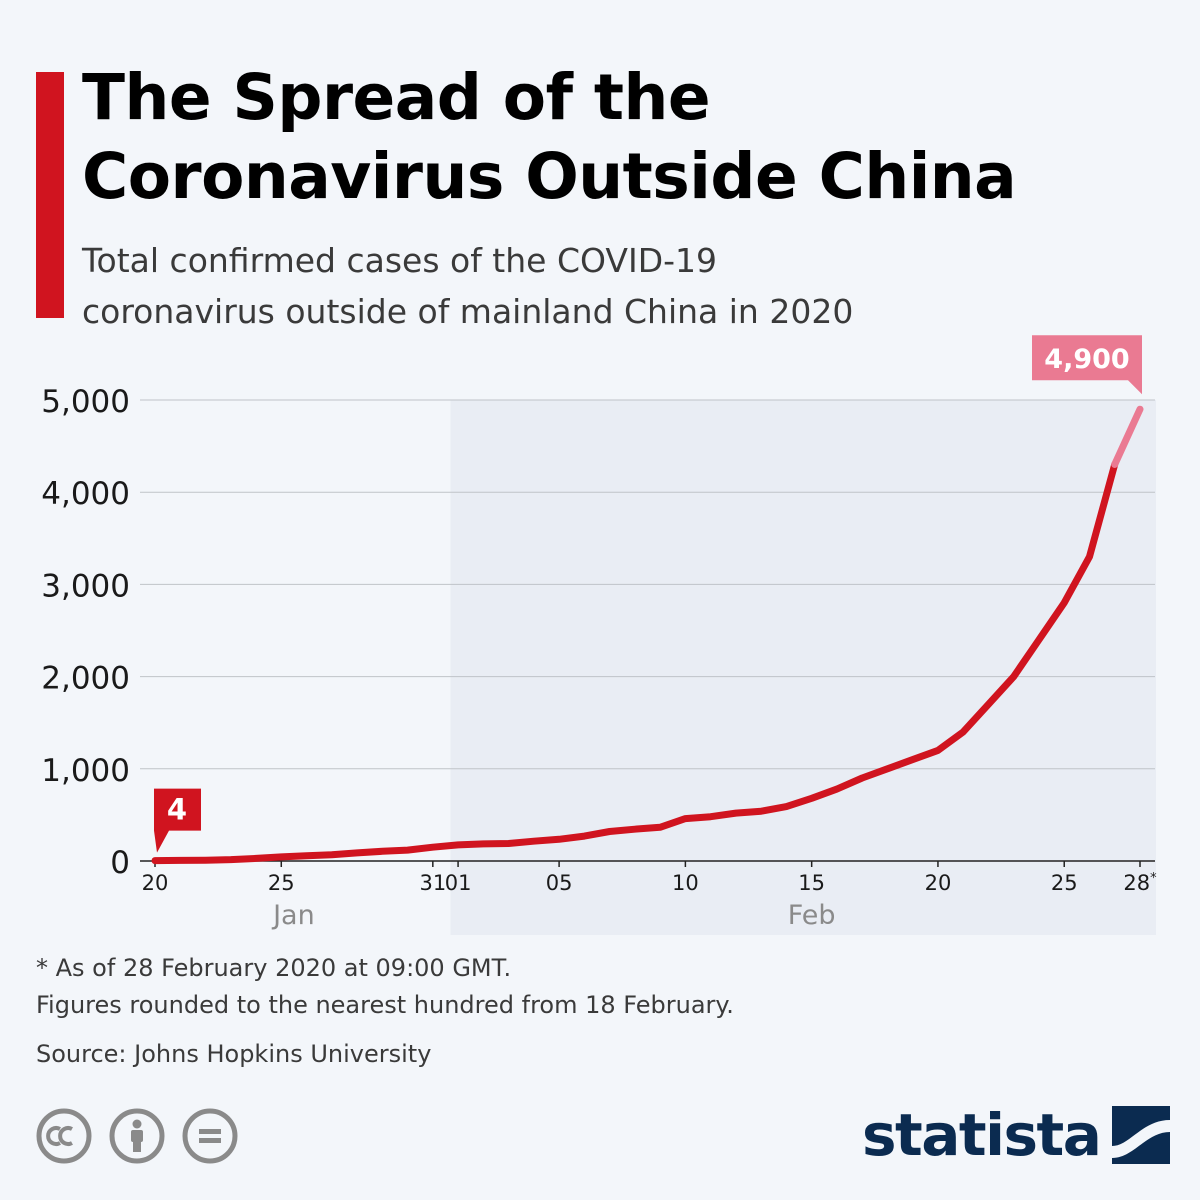  Describe the element at coordinates (812, 915) in the screenshot. I see `month-label: Feb` at that location.